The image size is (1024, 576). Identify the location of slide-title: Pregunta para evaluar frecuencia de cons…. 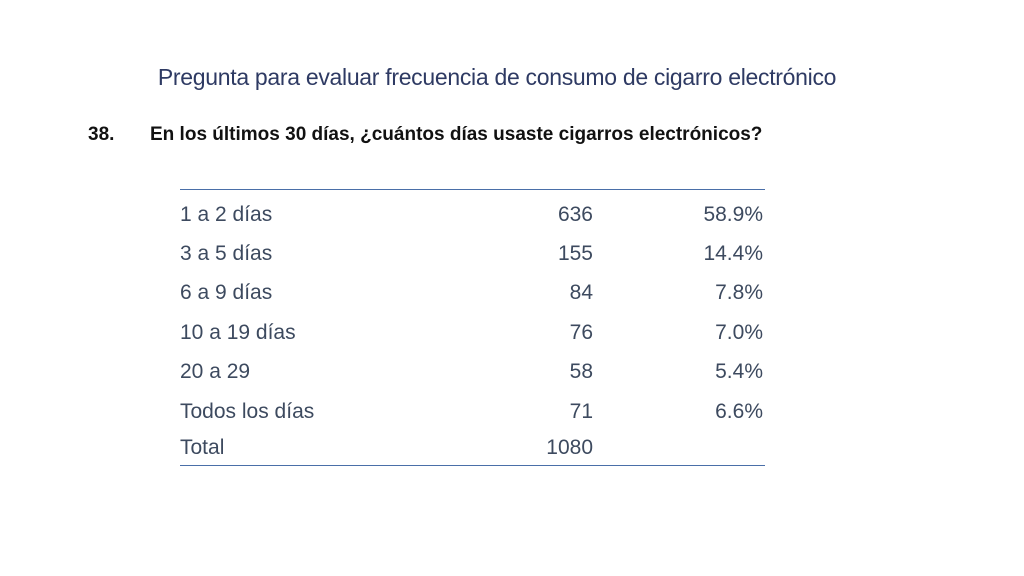
(497, 77).